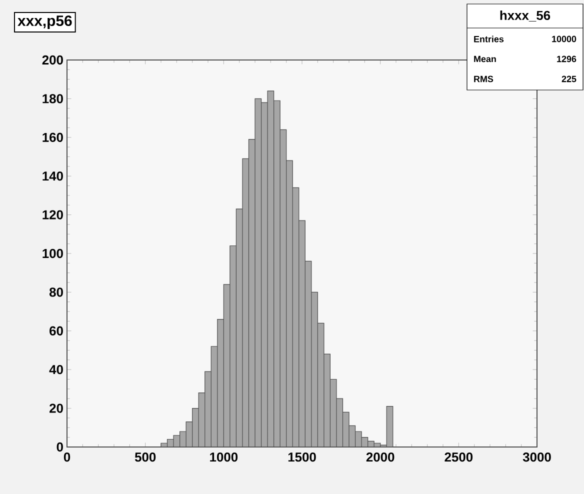 The height and width of the screenshot is (494, 584). Describe the element at coordinates (536, 457) in the screenshot. I see `x-tick-label: 3000` at that location.